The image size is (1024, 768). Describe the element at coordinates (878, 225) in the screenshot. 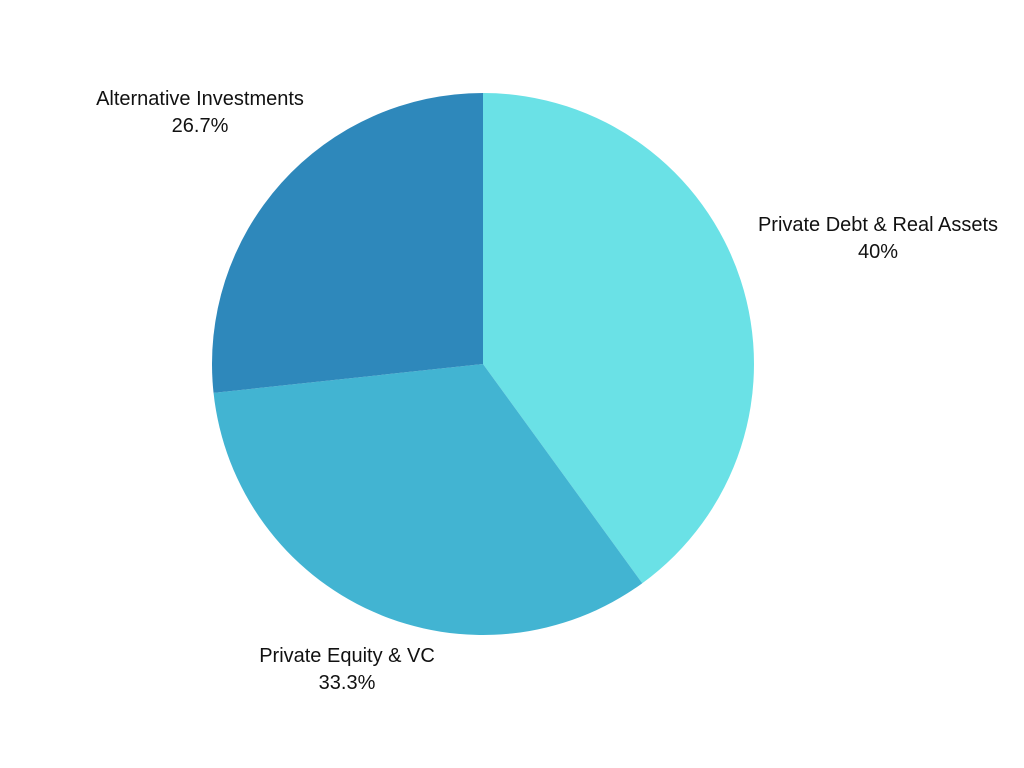

I see `slice-name-label: Private Debt & Real Assets` at that location.